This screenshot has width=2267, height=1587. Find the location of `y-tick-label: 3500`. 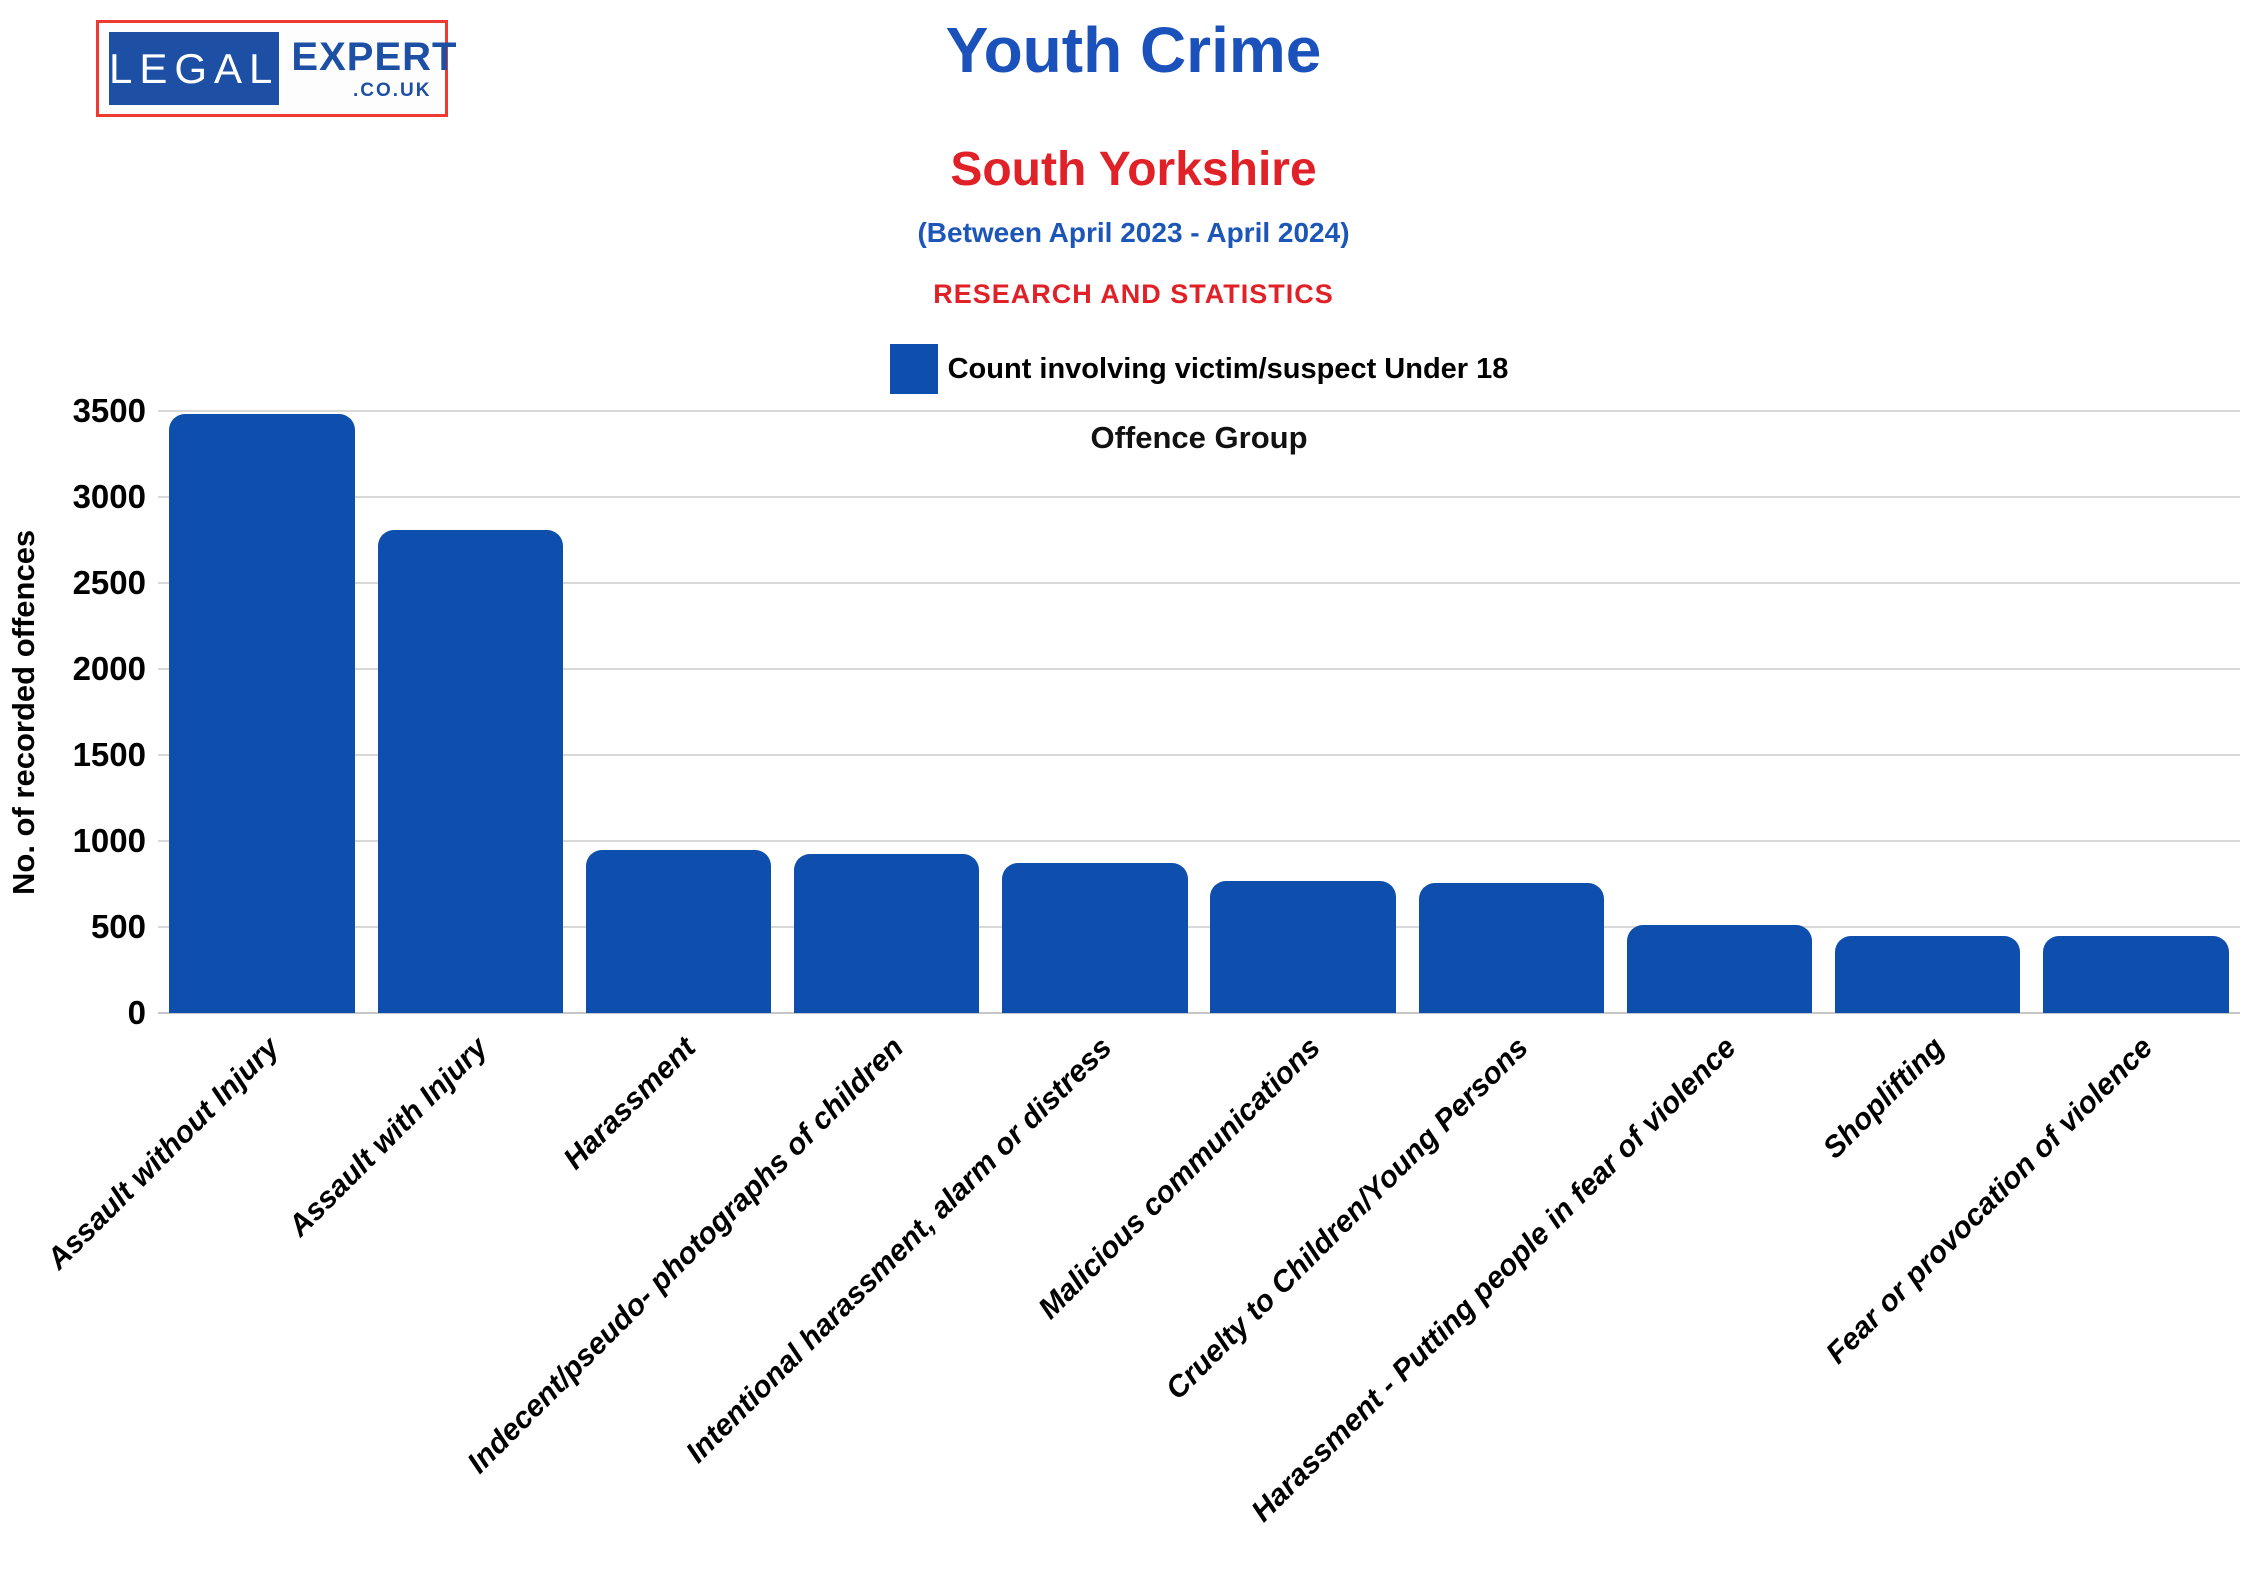

y-tick-label: 3500 is located at coordinates (109, 410).